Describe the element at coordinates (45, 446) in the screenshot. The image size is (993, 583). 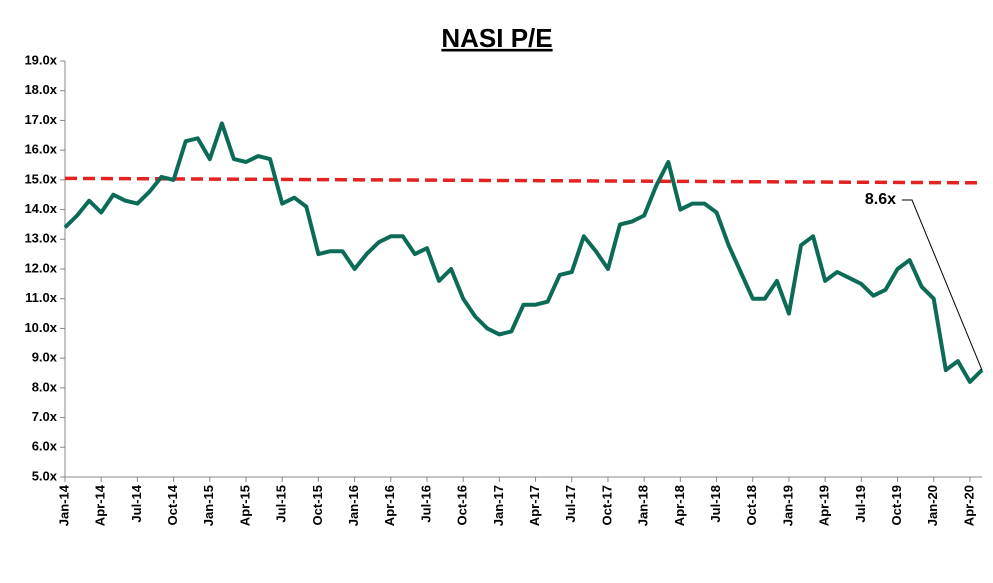
I see `y-tick-label: 6.0x` at that location.